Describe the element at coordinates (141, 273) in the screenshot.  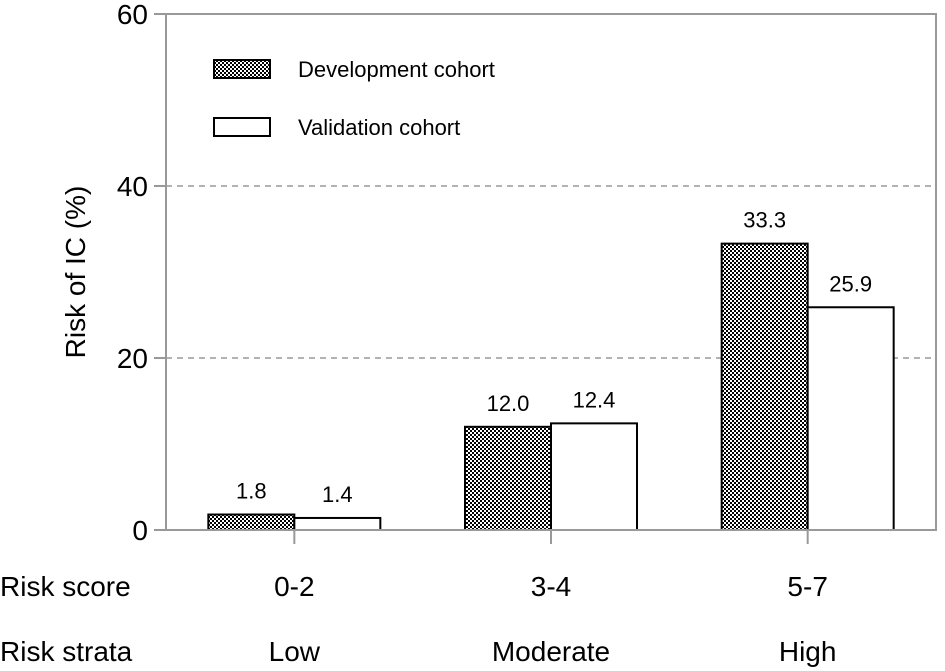
I see `y-axis-ticks: 0 20 40 60` at that location.